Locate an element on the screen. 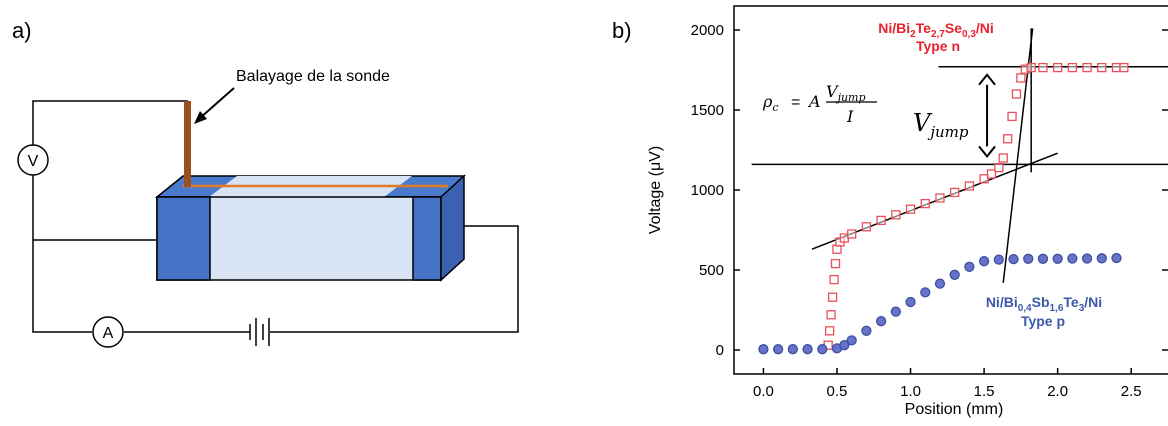 The width and height of the screenshot is (1168, 426). x-tick-label: 1.5 is located at coordinates (984, 391).